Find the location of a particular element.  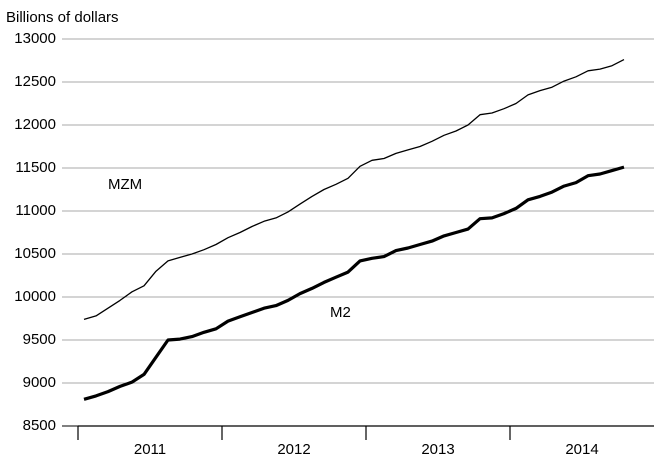

x-tick-label: 2014 is located at coordinates (581, 449).